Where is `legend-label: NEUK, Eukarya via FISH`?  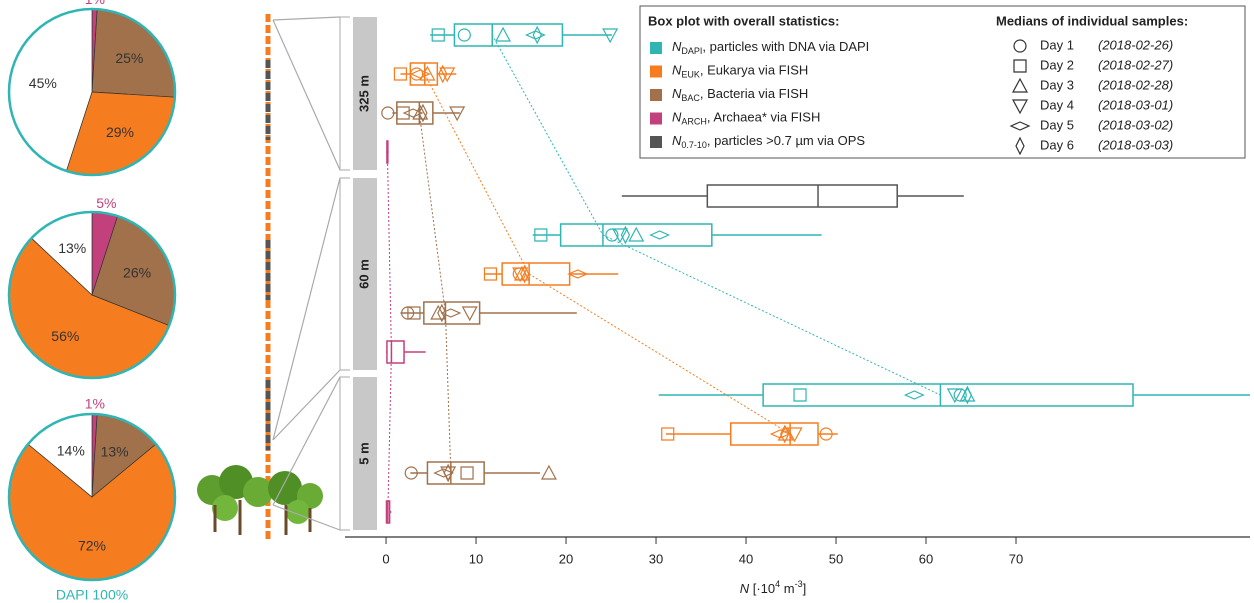 legend-label: NEUK, Eukarya via FISH is located at coordinates (740, 71).